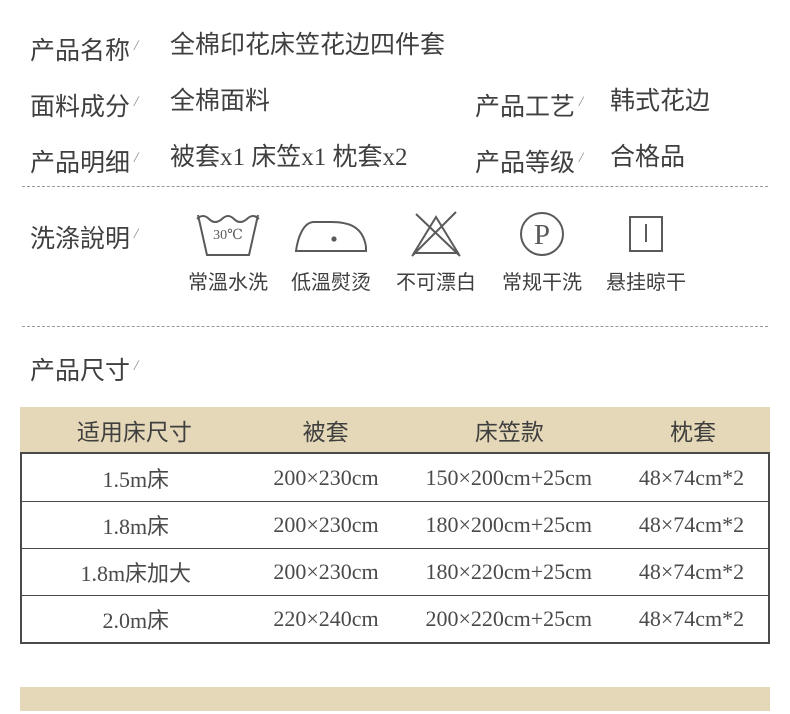 This screenshot has width=790, height=714. I want to click on detail-label: 产品明细 /, so click(84, 163).